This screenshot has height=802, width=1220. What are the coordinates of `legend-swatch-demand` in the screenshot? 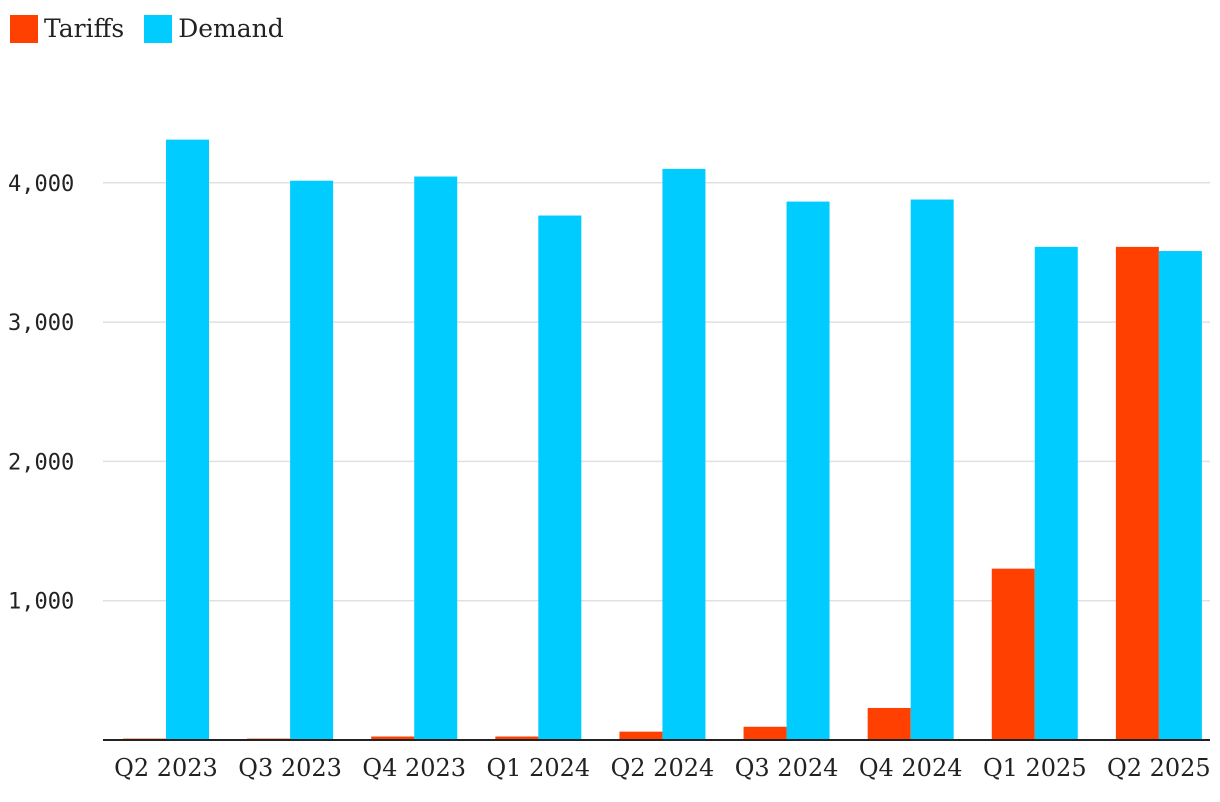 It's located at (158, 28).